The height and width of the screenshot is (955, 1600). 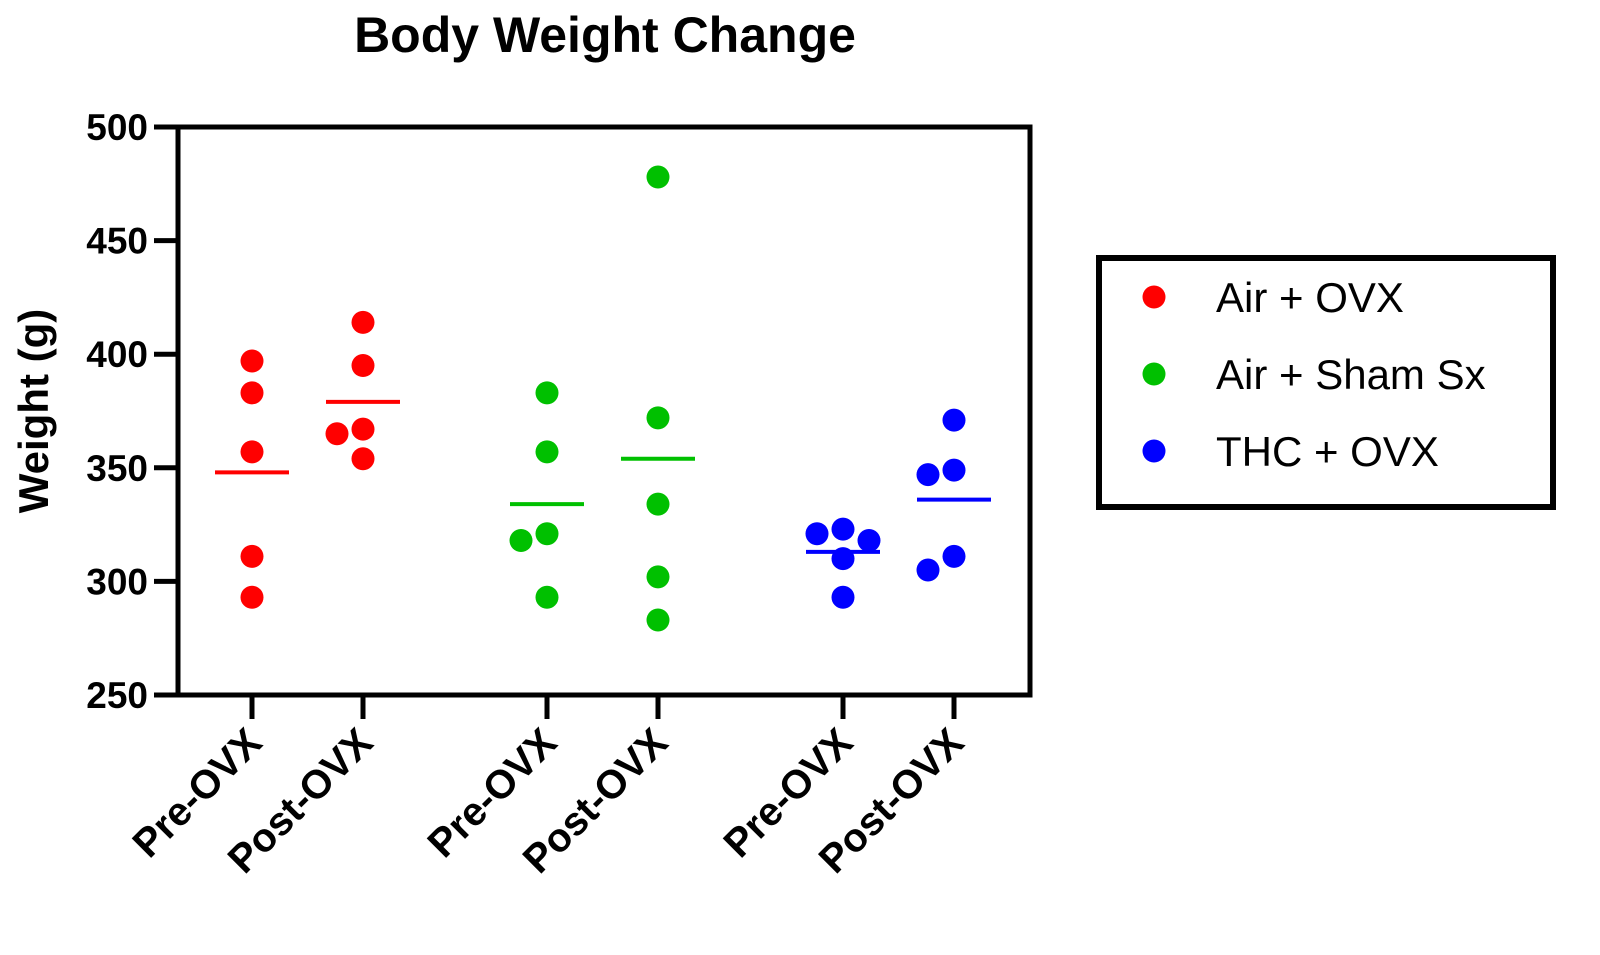 I want to click on legend-frame, so click(x=1326, y=382).